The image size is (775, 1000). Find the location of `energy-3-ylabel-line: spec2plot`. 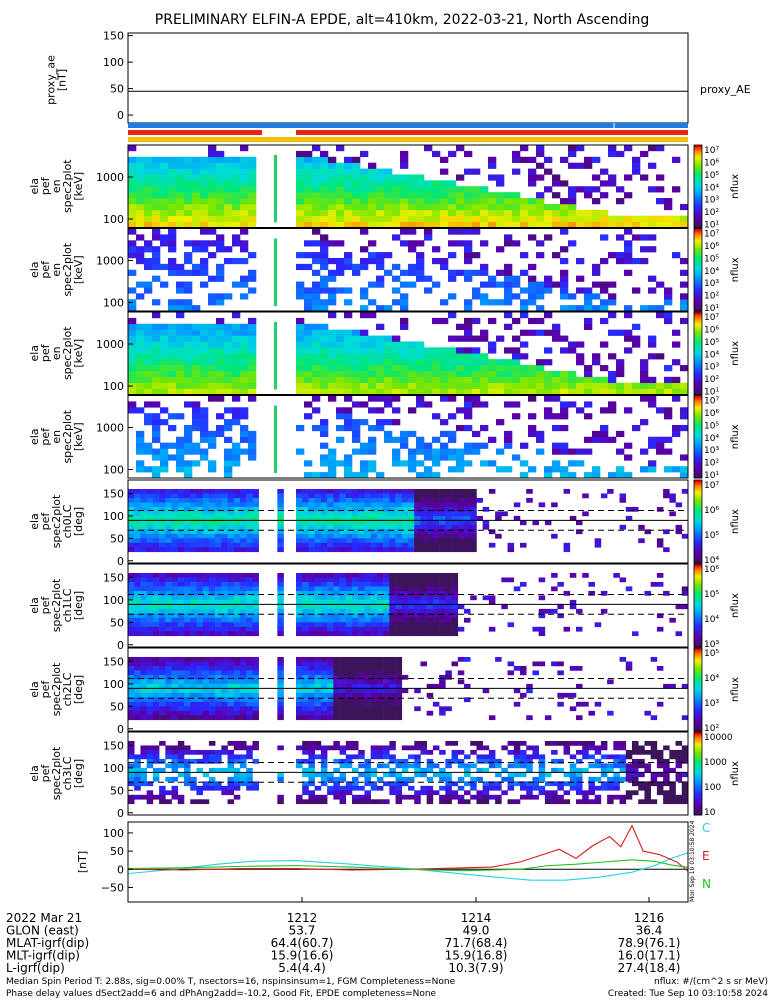

energy-3-ylabel-line: spec2plot is located at coordinates (67, 436).